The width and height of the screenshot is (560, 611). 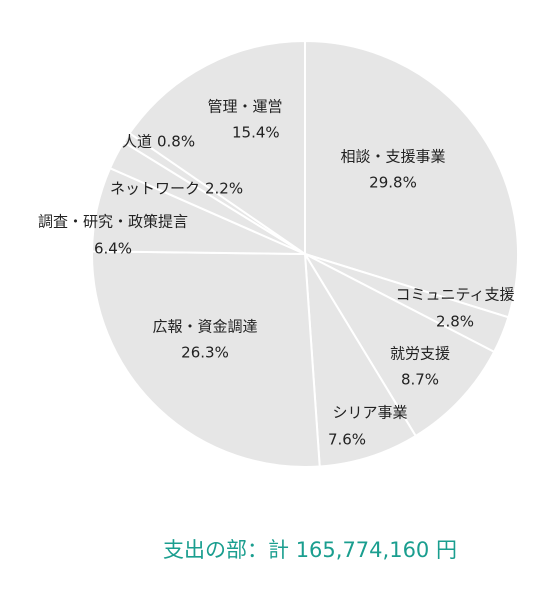 I want to click on slice-label: 就労支援, so click(x=420, y=354).